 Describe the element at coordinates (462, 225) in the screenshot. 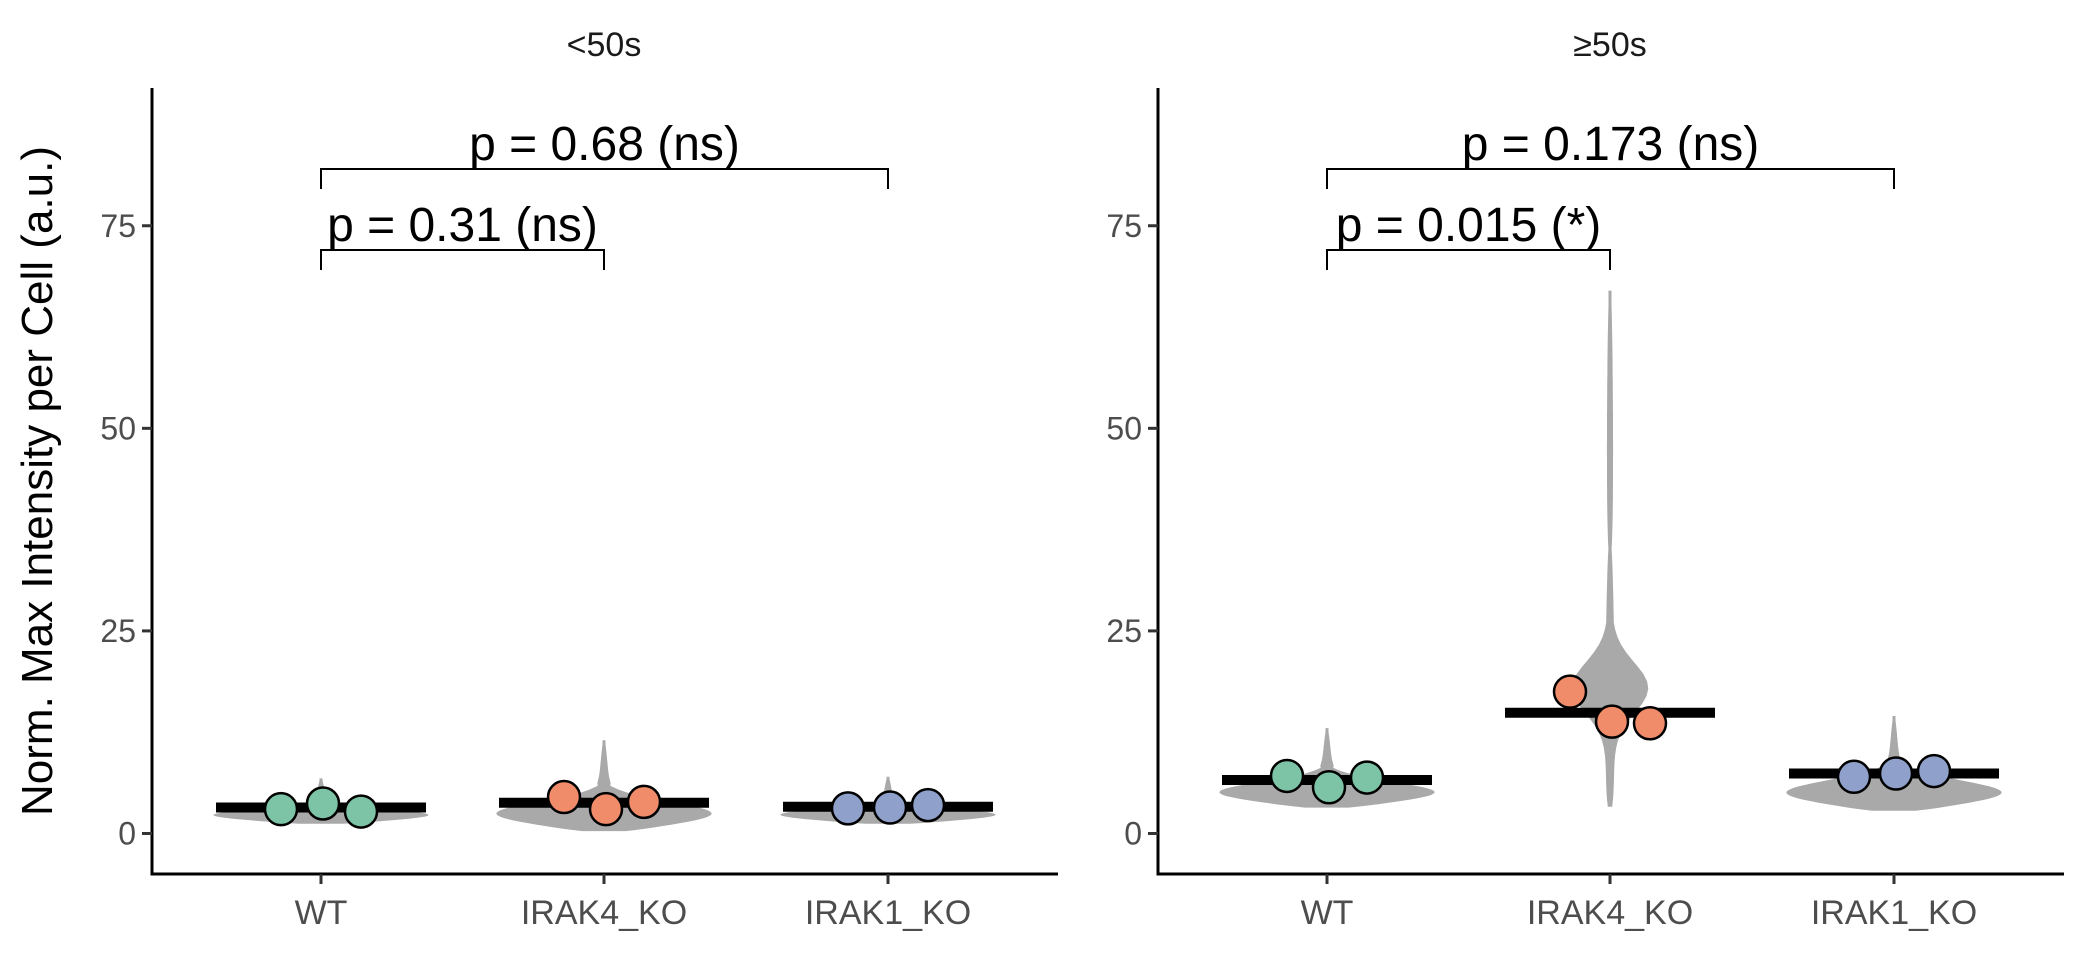

I see `p-value-label: p = 0.31 (ns)` at that location.